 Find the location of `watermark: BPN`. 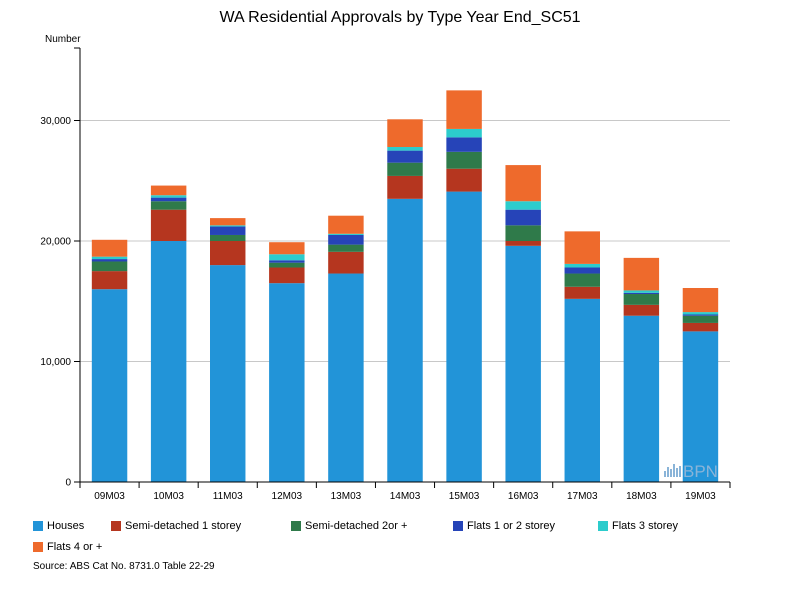

watermark: BPN is located at coordinates (691, 471).